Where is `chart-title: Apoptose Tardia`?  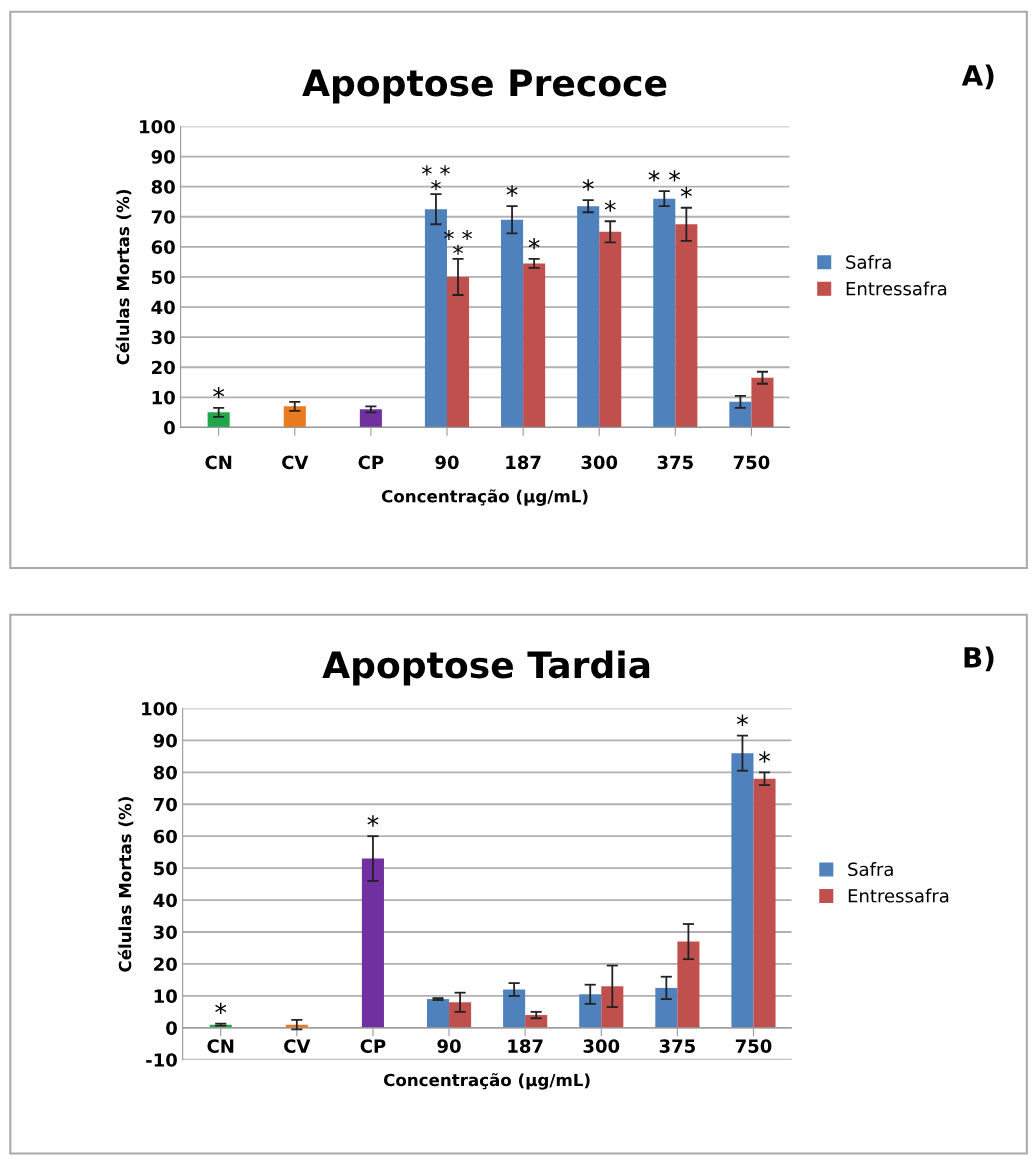 chart-title: Apoptose Tardia is located at coordinates (486, 668).